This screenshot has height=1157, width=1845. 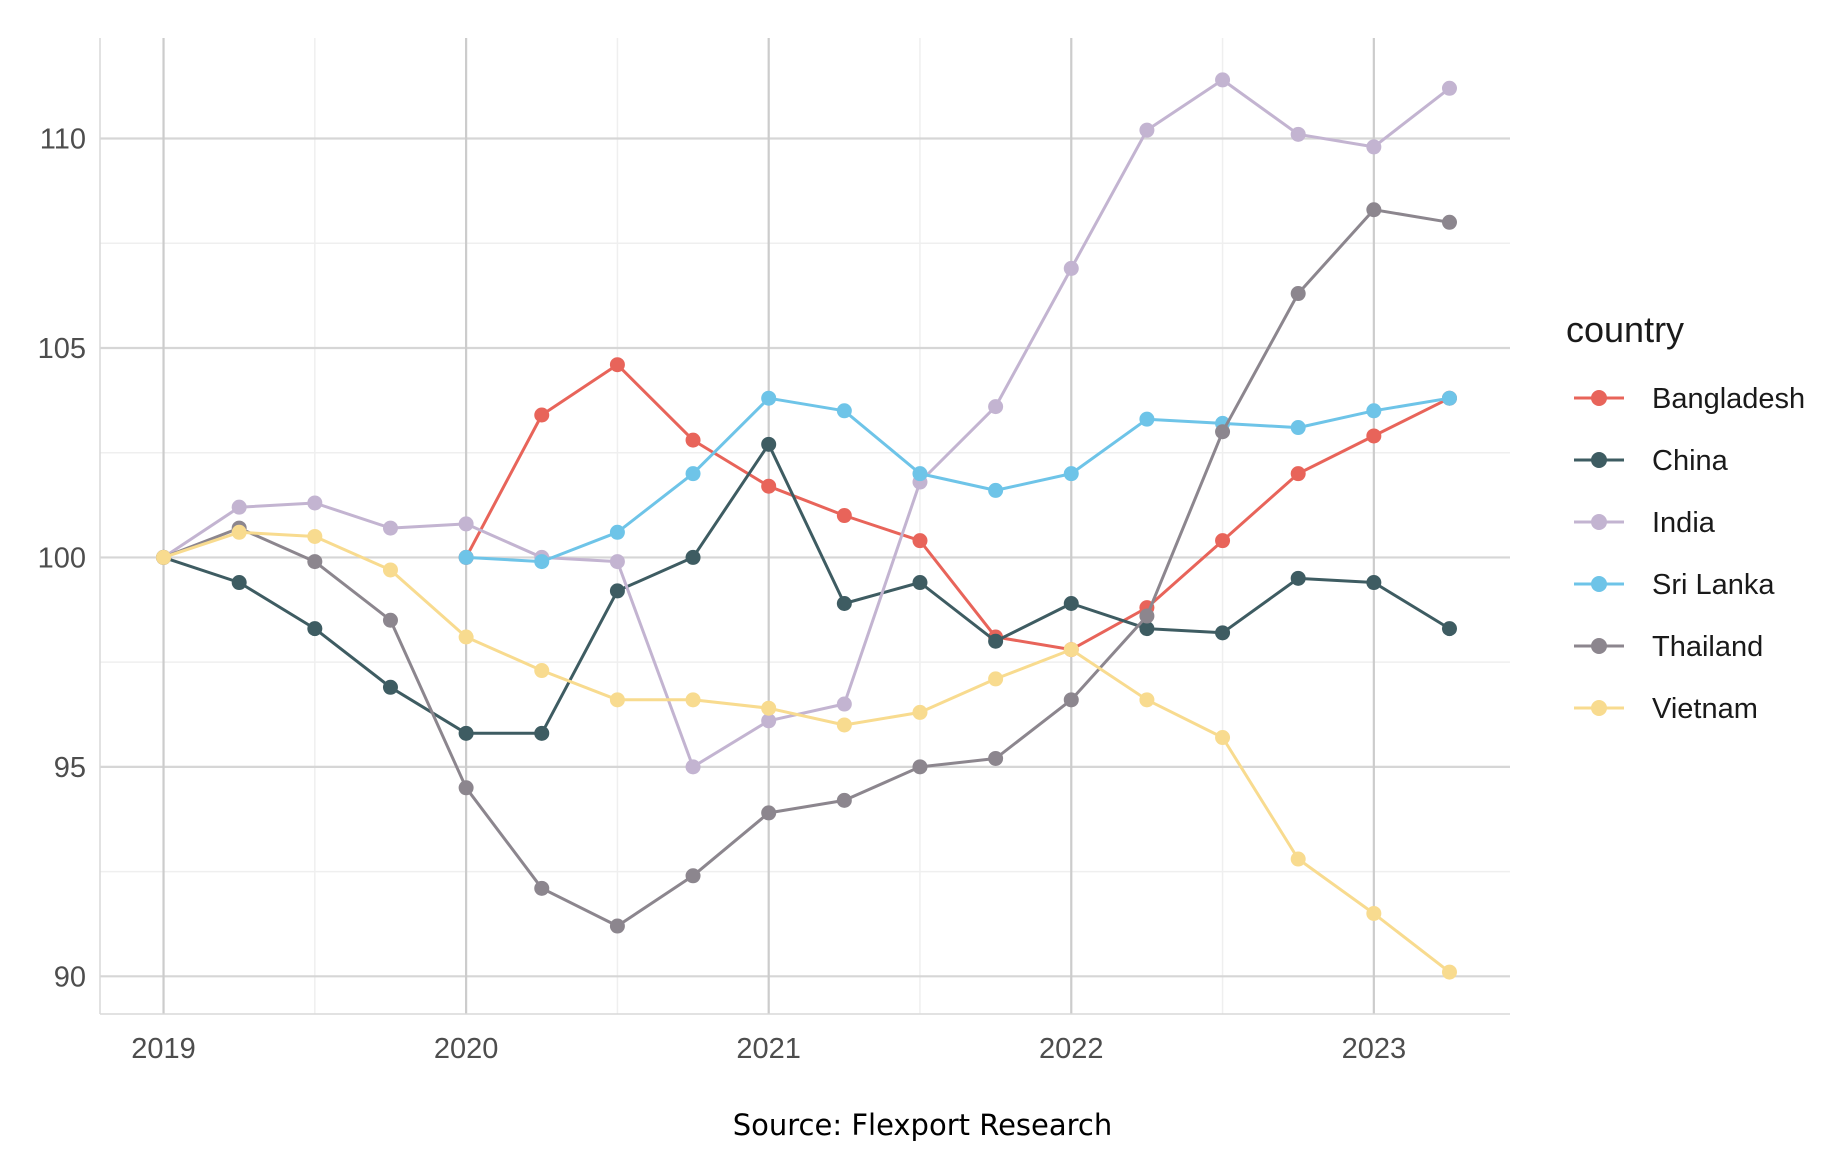 I want to click on y-tick-label: 100, so click(x=62, y=558).